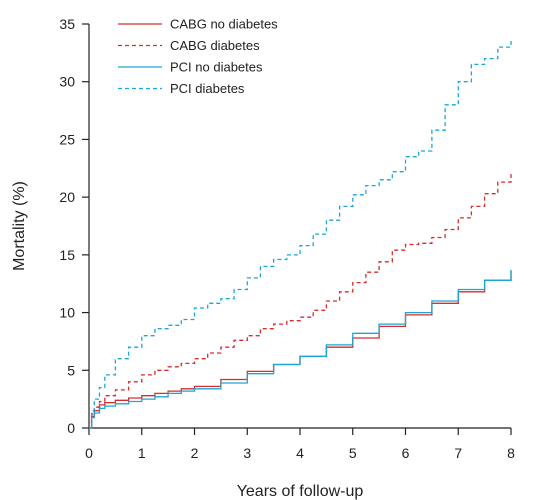 The width and height of the screenshot is (555, 500). Describe the element at coordinates (67, 82) in the screenshot. I see `y-tick-label: 30` at that location.